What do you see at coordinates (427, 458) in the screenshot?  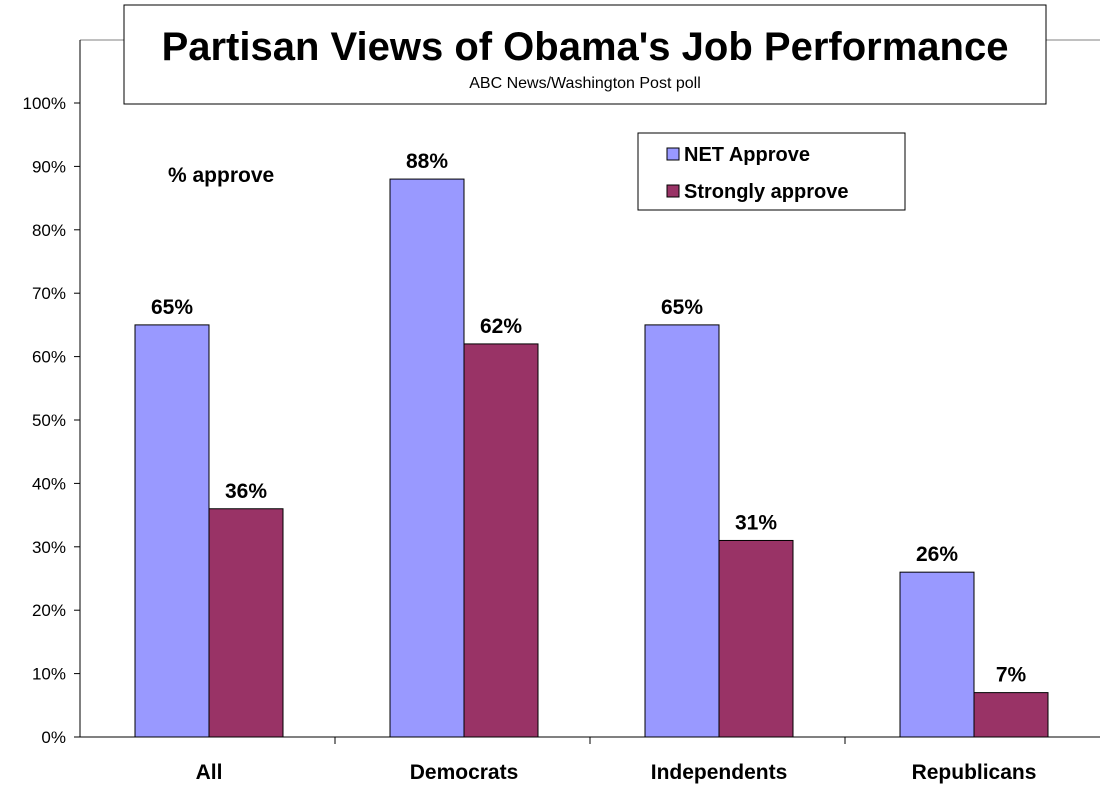 I see `bar-net-approve-democrats` at bounding box center [427, 458].